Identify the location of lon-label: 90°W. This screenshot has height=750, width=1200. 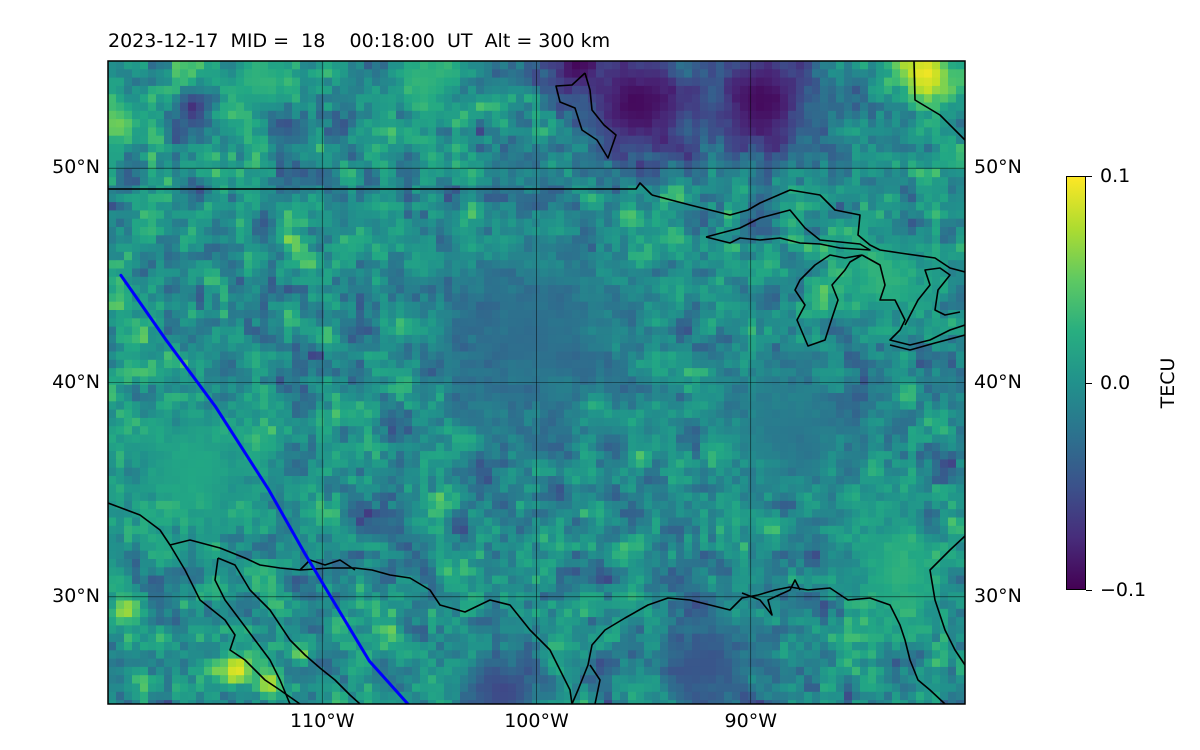
(750, 721).